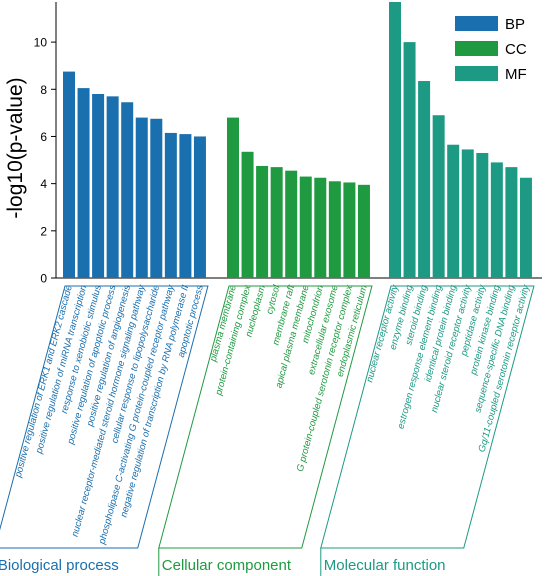  Describe the element at coordinates (43, 184) in the screenshot. I see `y-tick-label: 4` at that location.